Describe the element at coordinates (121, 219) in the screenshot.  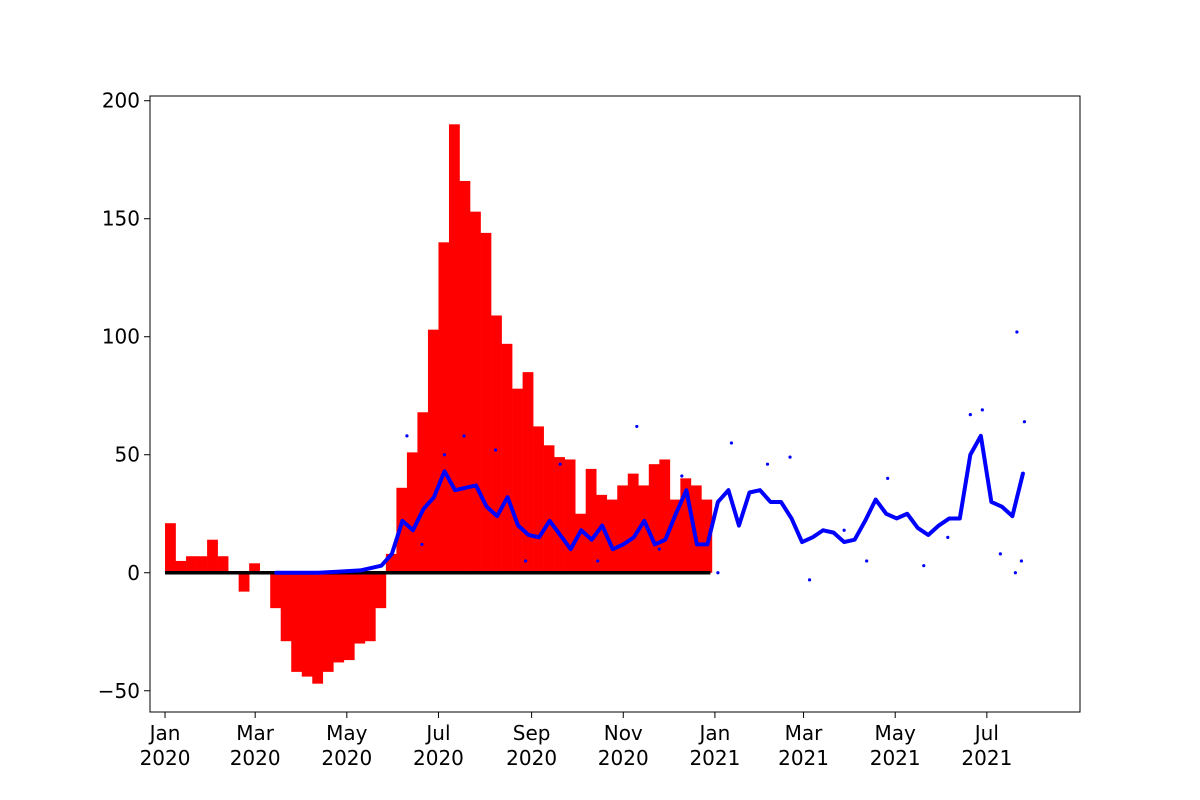
I see `y-tick-label: 150` at that location.